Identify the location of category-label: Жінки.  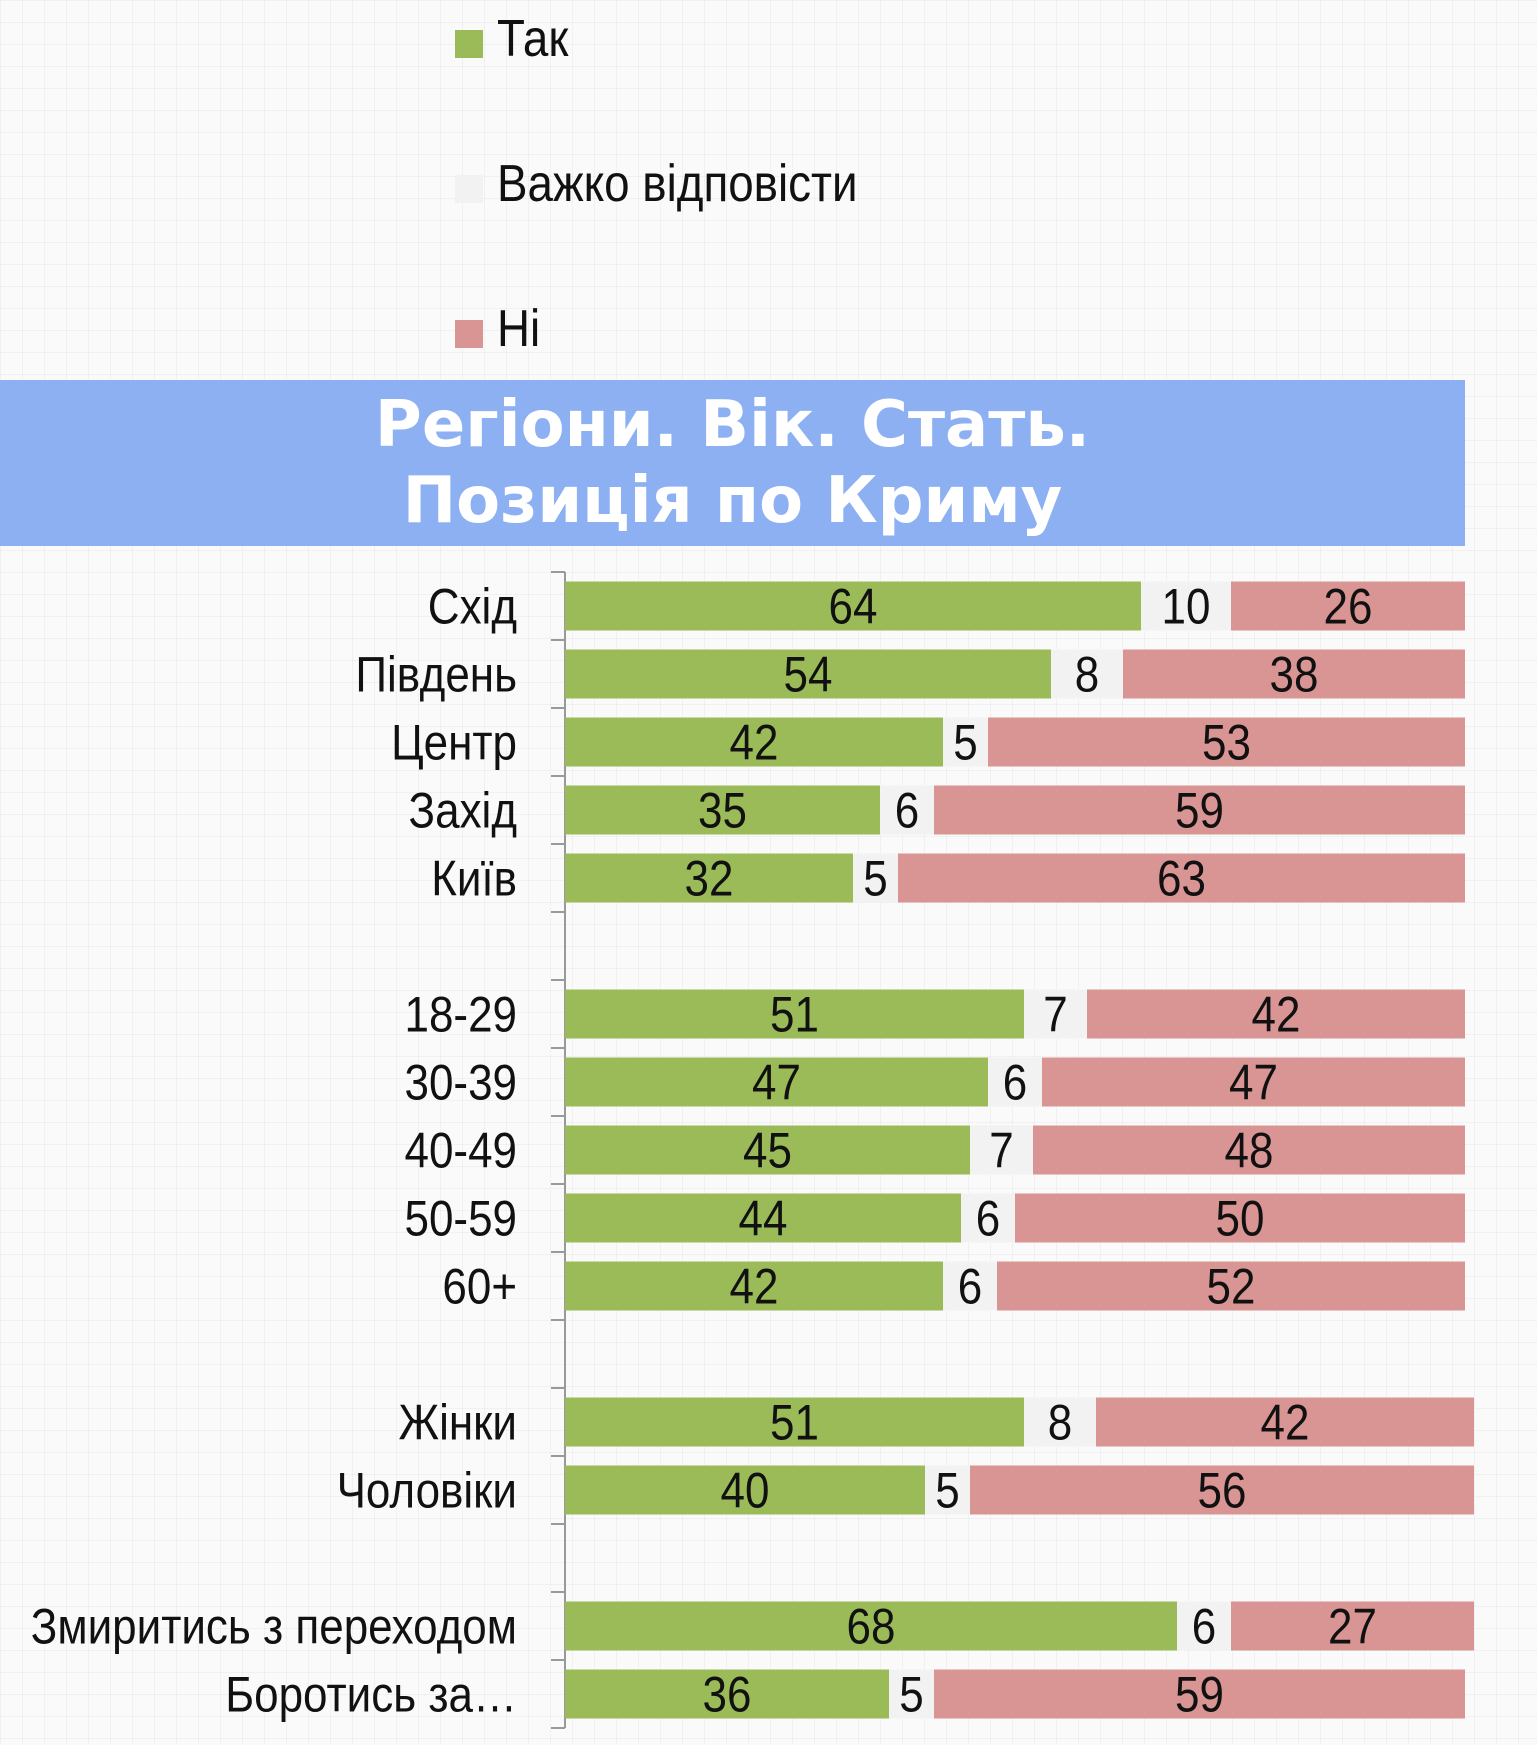
(458, 1422).